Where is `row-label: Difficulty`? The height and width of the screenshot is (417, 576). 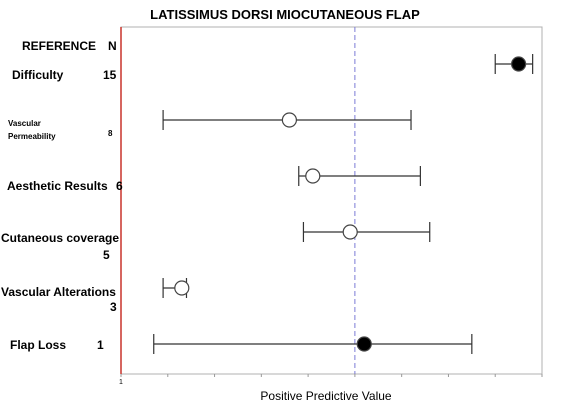 row-label: Difficulty is located at coordinates (38, 75).